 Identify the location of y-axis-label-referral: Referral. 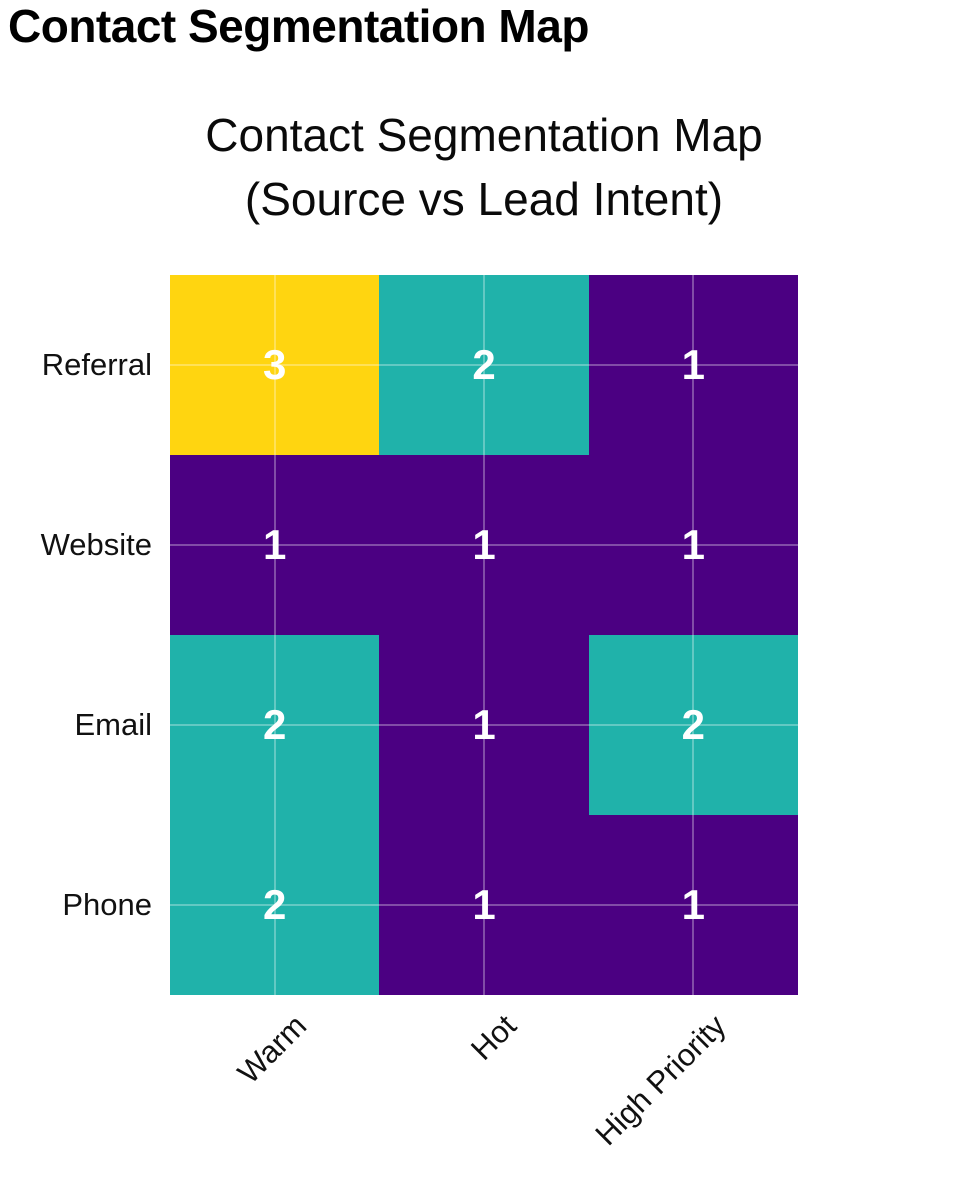
(96, 364).